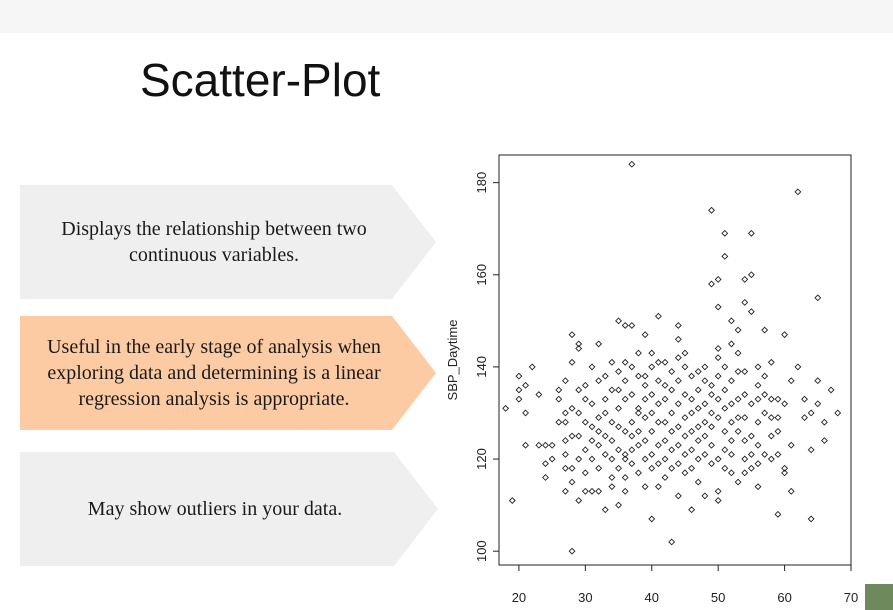 Image resolution: width=893 pixels, height=610 pixels. What do you see at coordinates (260, 80) in the screenshot?
I see `slide-title: Scatter-Plot` at bounding box center [260, 80].